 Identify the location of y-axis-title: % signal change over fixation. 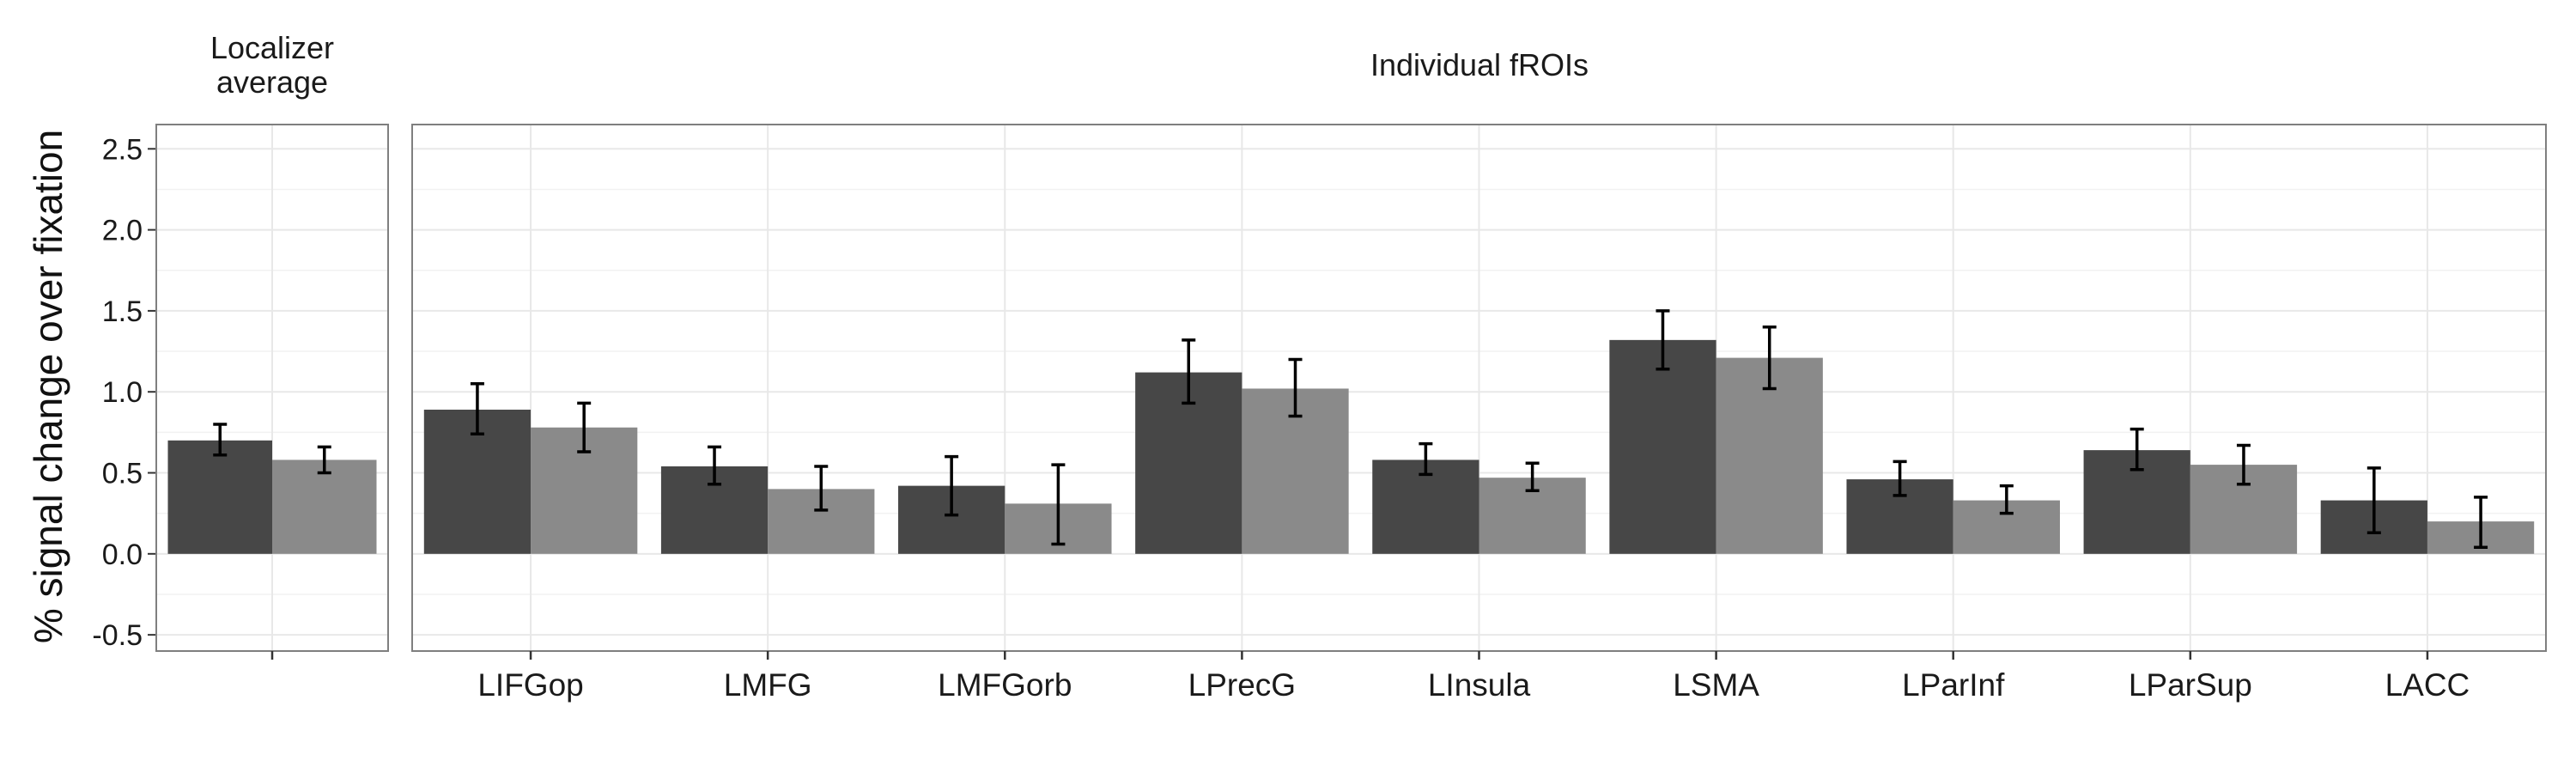
(48, 386).